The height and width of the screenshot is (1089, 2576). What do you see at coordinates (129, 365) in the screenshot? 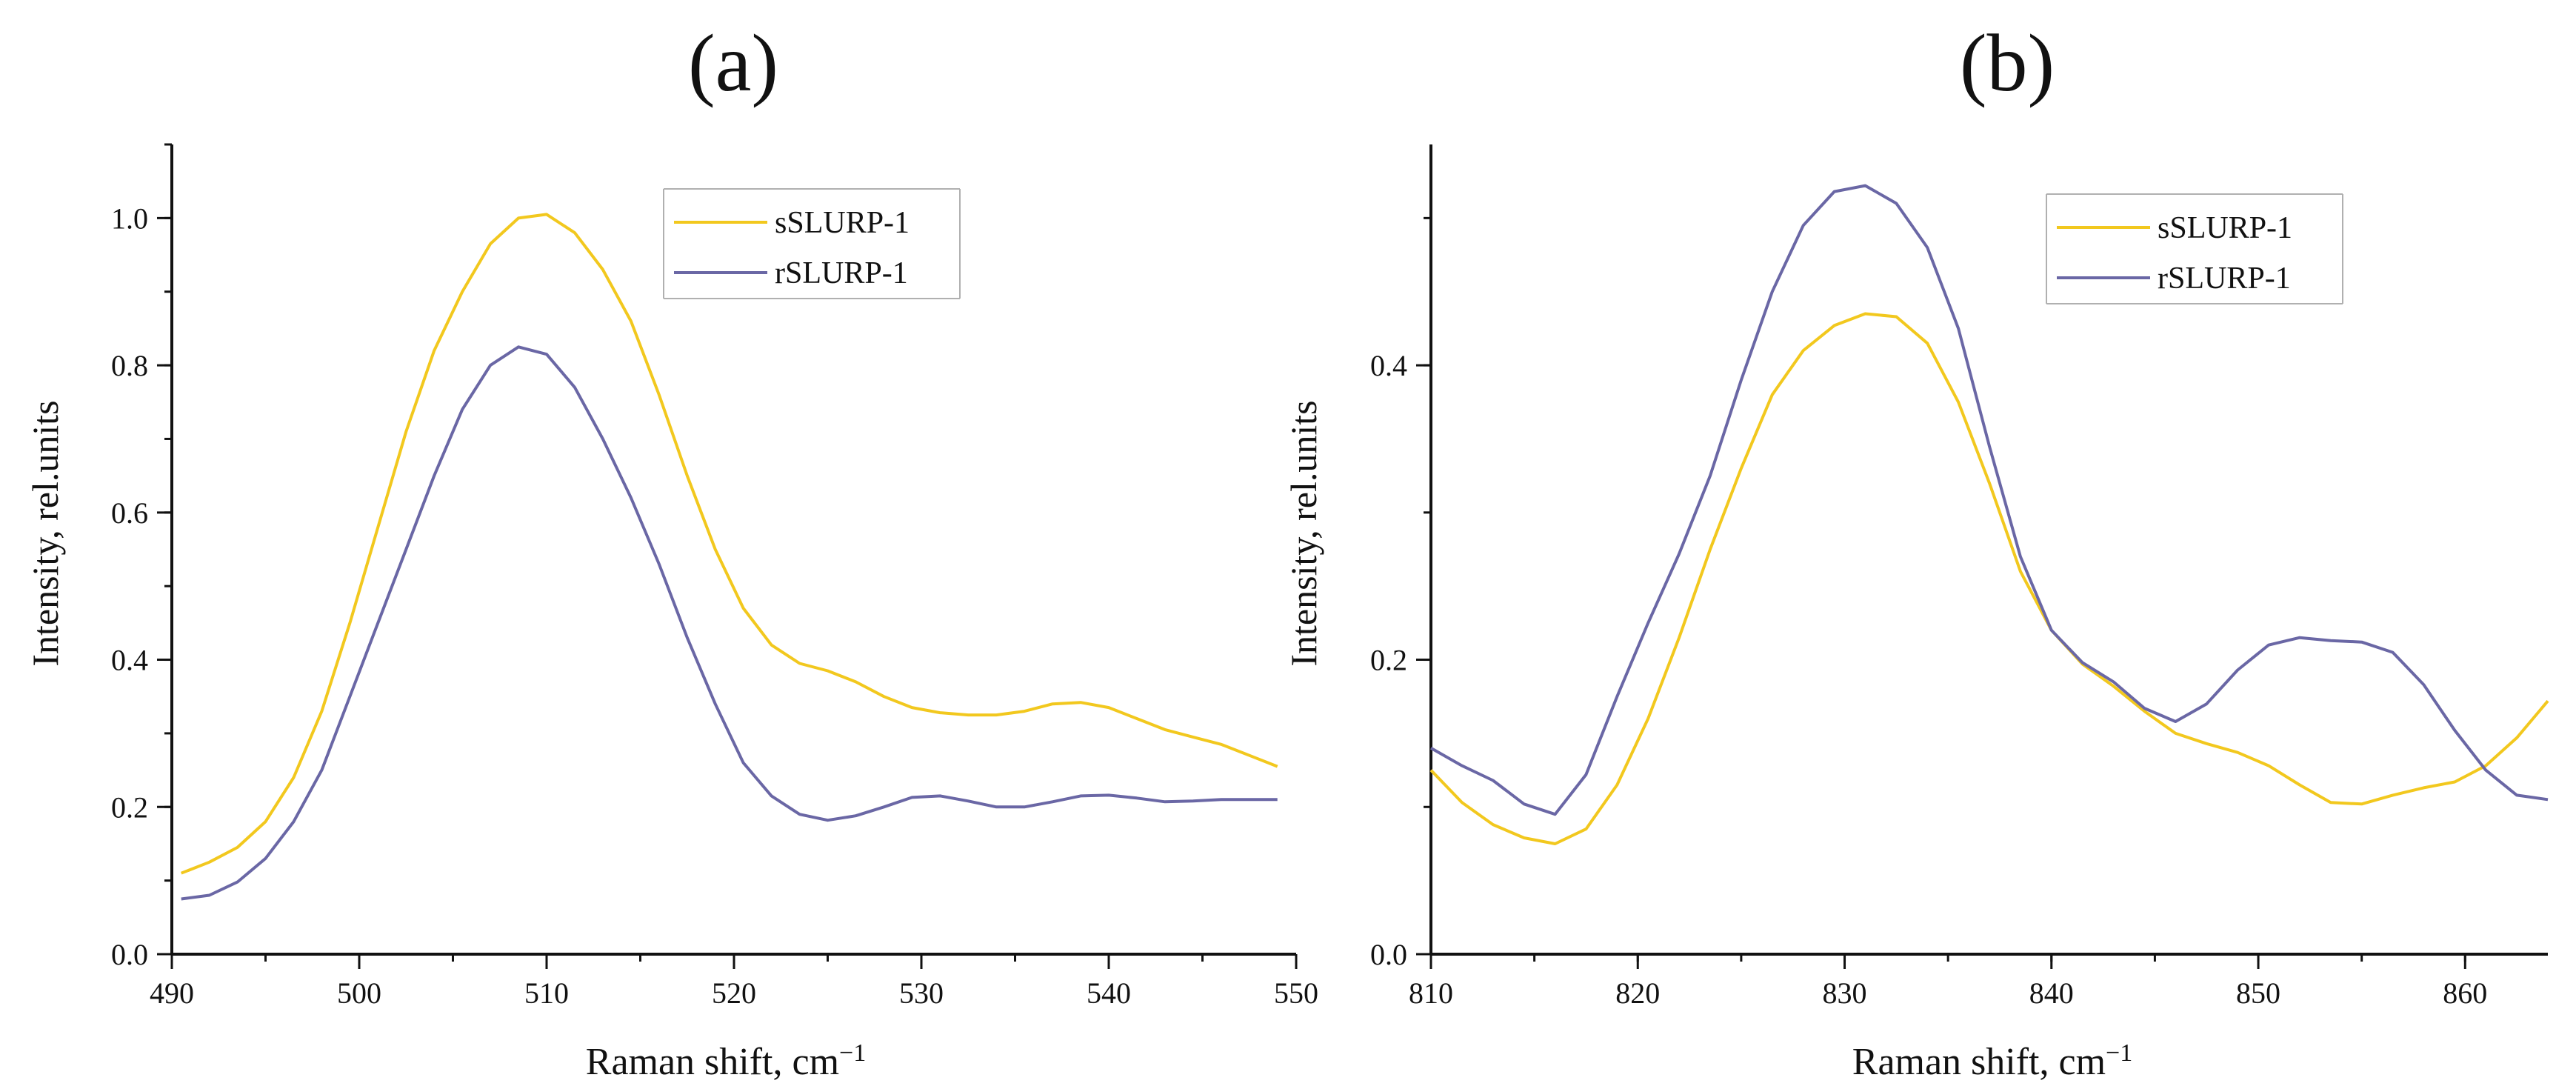
I see `y-tick-label: 0.8` at bounding box center [129, 365].